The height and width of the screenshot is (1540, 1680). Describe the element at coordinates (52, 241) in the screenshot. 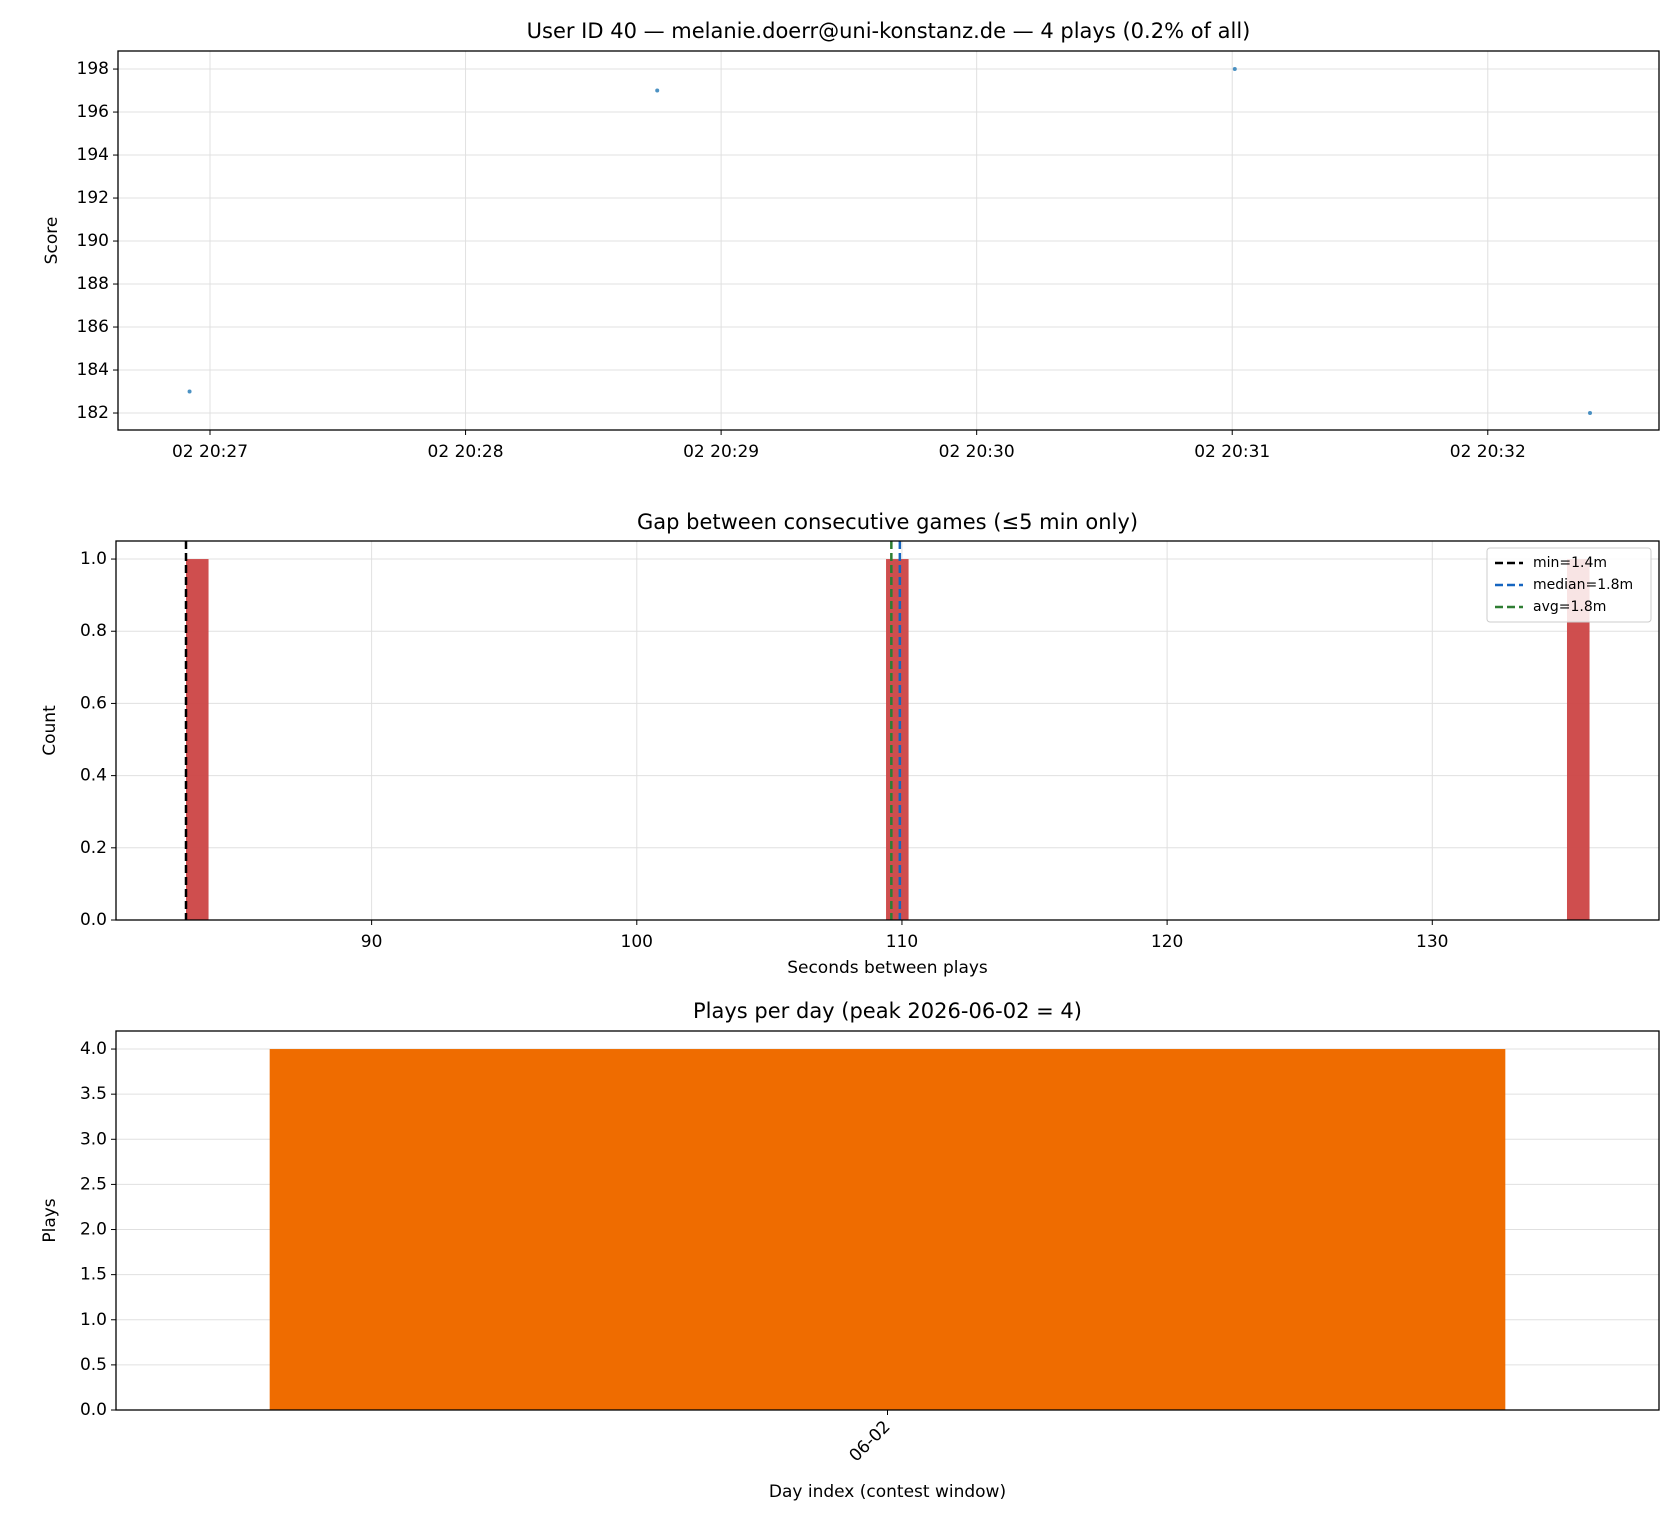

I see `y-axis-label: Score` at that location.